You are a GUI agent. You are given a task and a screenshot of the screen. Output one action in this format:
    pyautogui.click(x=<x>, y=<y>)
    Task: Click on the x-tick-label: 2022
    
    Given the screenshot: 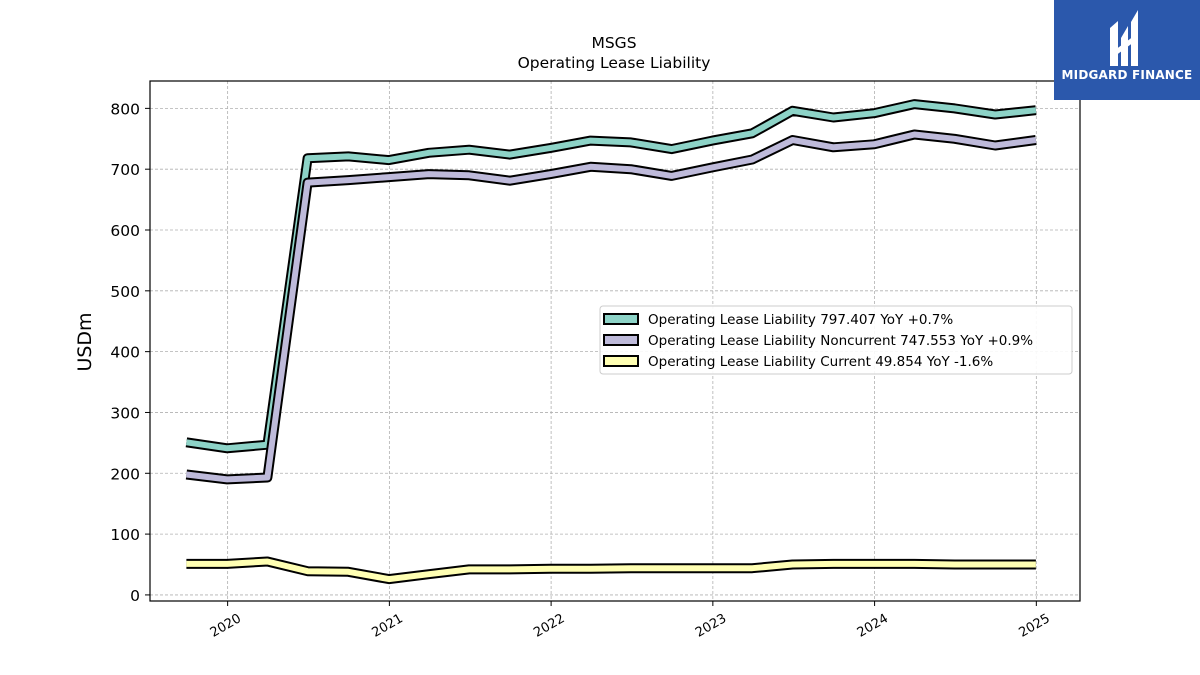 What is the action you would take?
    pyautogui.click(x=549, y=626)
    